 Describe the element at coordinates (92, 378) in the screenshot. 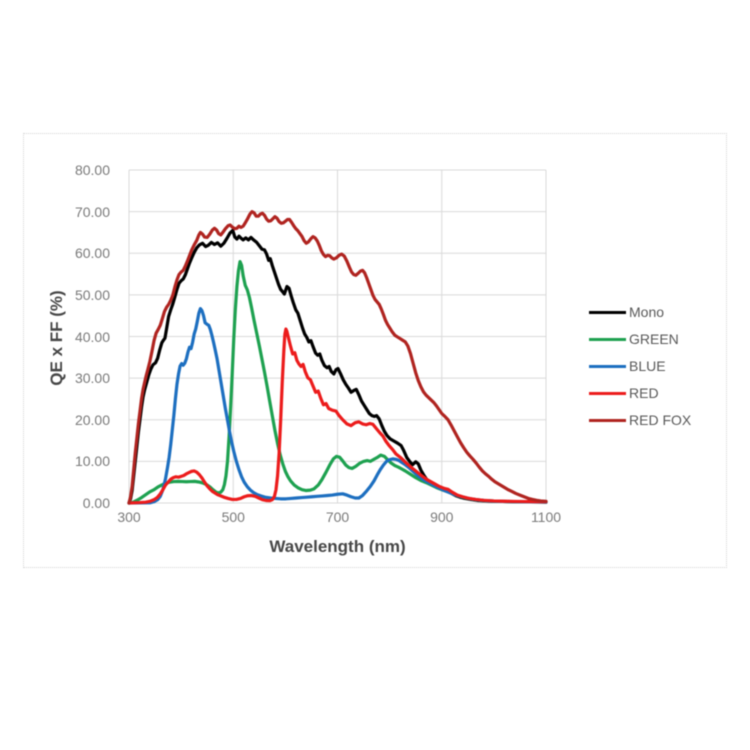

I see `y-tick-label: 30.00` at that location.